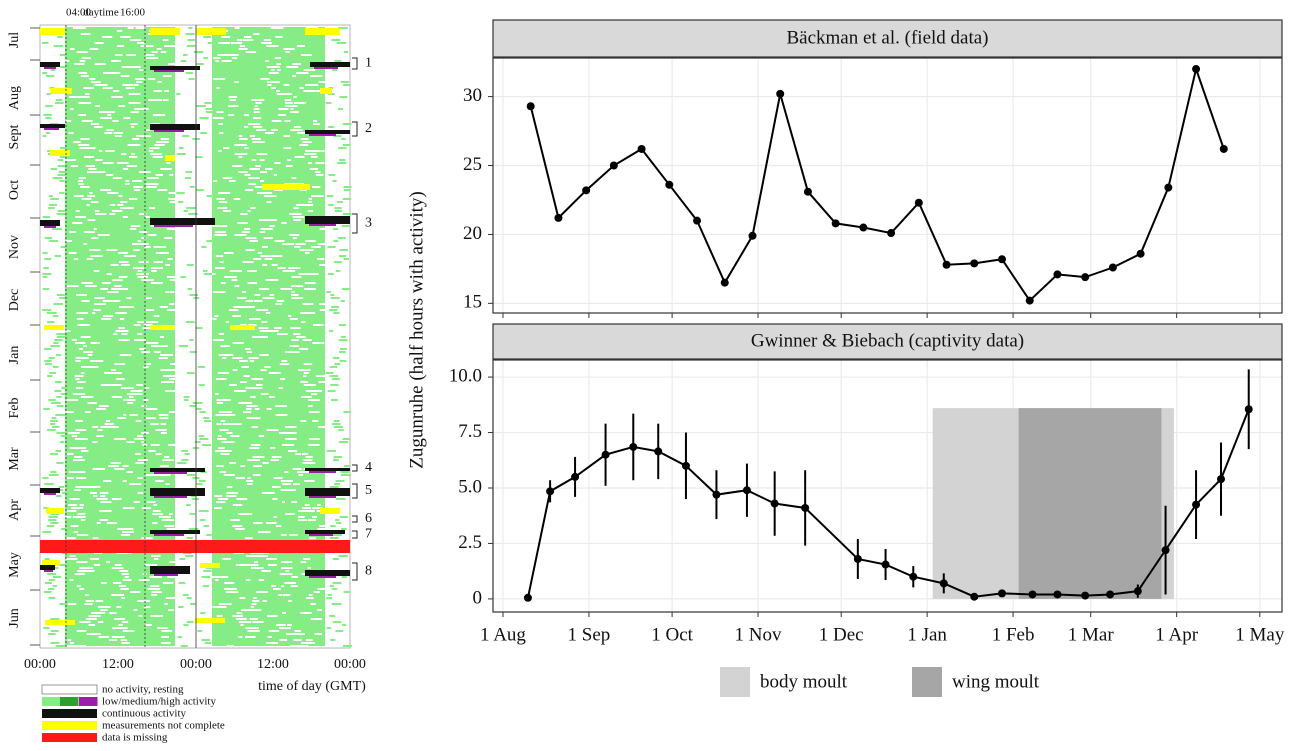 Image resolution: width=1304 pixels, height=751 pixels. I want to click on continuous-bar, so click(50, 64).